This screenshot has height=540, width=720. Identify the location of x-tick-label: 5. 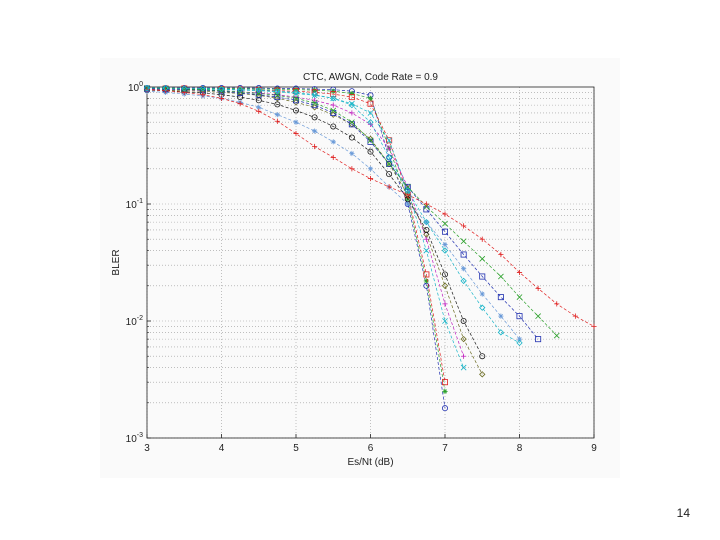
(296, 448).